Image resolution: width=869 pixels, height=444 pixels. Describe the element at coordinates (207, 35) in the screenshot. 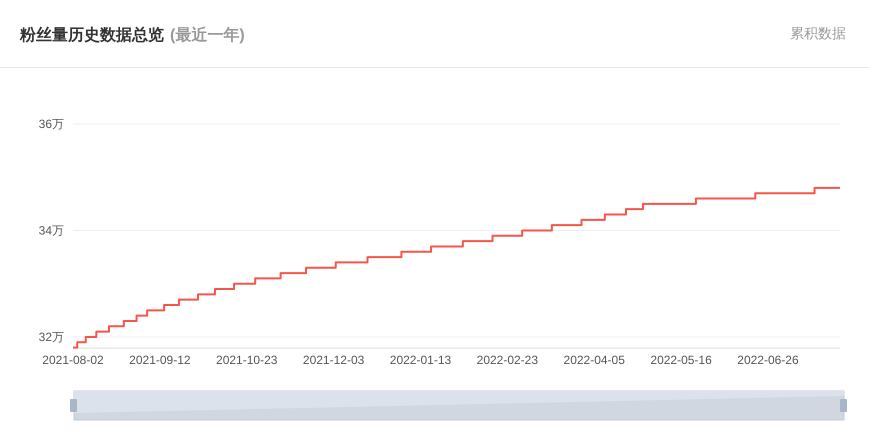

I see `chart-subtitle: (最近一年)` at that location.